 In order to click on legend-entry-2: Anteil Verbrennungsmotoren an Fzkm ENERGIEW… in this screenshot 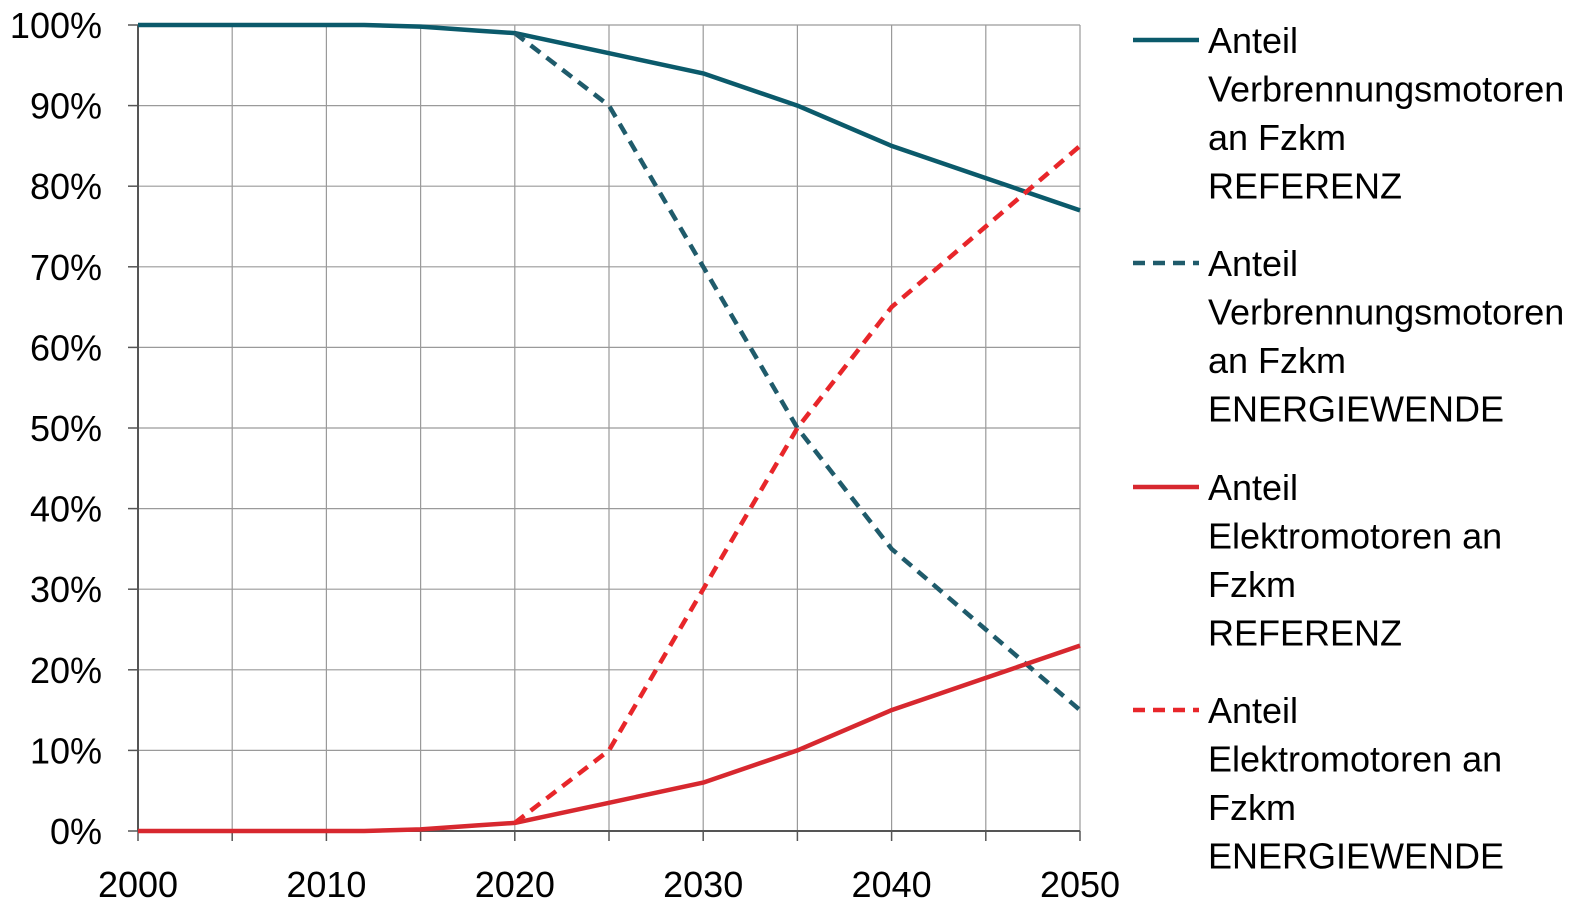, I will do `click(1348, 336)`.